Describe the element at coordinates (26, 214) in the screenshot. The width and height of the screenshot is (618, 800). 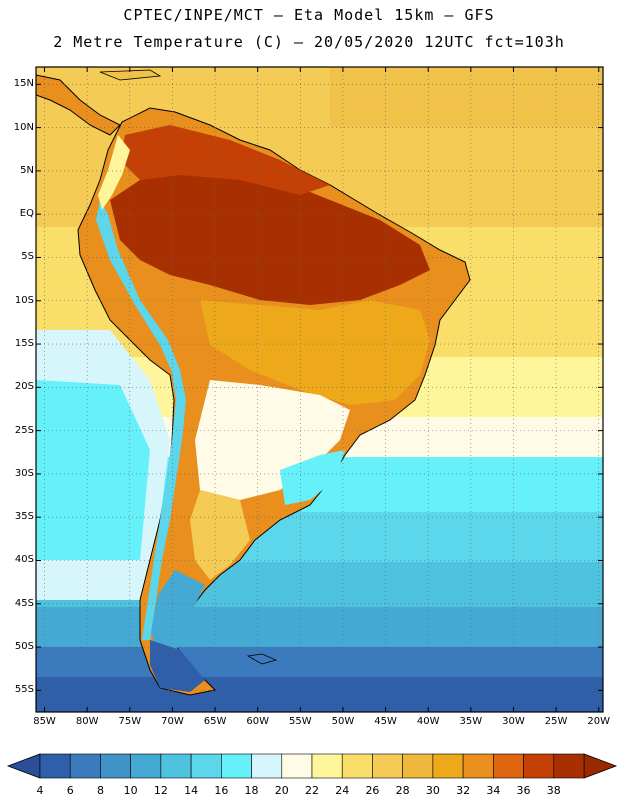
I see `latitude-label: EQ` at that location.